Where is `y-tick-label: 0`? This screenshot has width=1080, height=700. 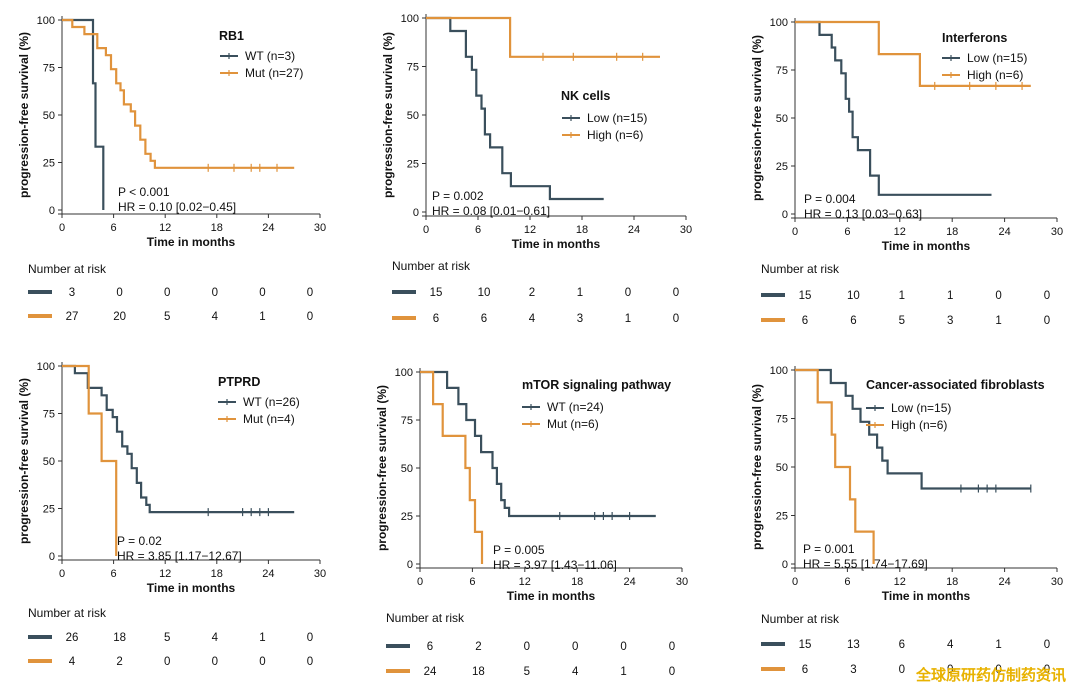 y-tick-label: 0 is located at coordinates (416, 213).